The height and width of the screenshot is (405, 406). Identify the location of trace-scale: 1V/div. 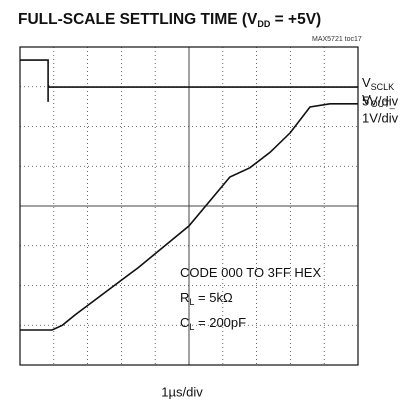
(380, 117).